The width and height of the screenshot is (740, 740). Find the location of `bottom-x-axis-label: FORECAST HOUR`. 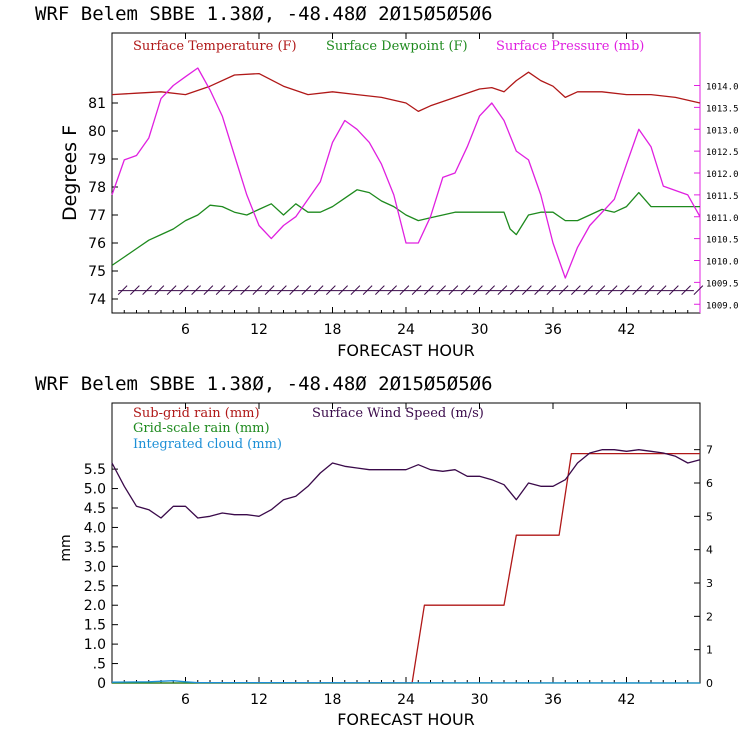

bottom-x-axis-label: FORECAST HOUR is located at coordinates (406, 719).